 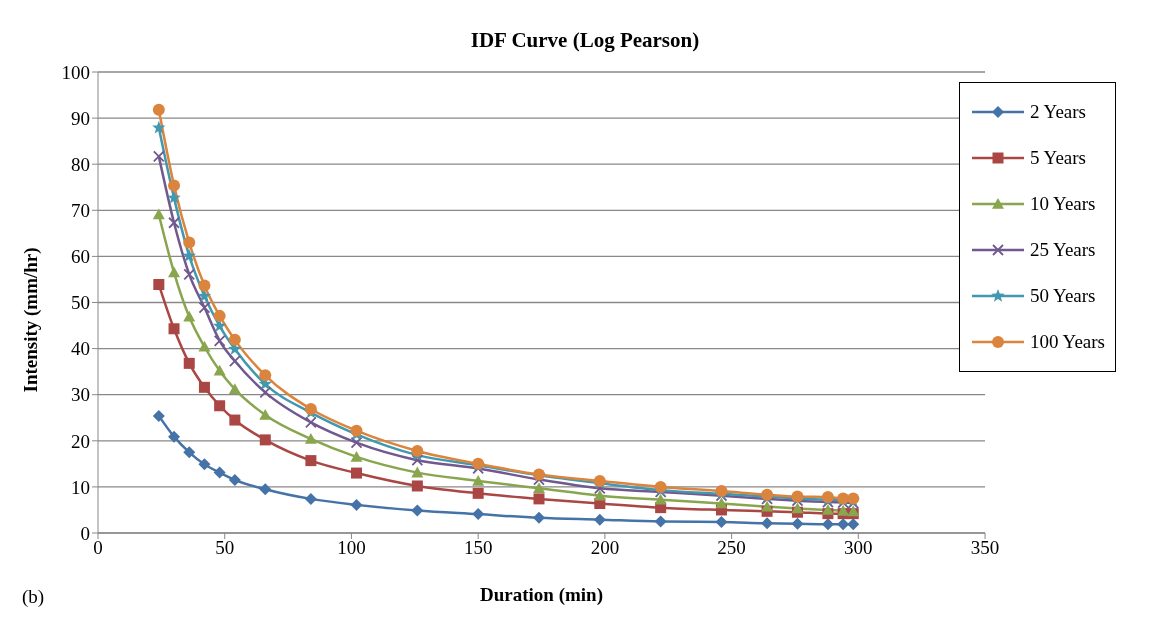 What do you see at coordinates (80, 257) in the screenshot?
I see `y-tick-label: 60` at bounding box center [80, 257].